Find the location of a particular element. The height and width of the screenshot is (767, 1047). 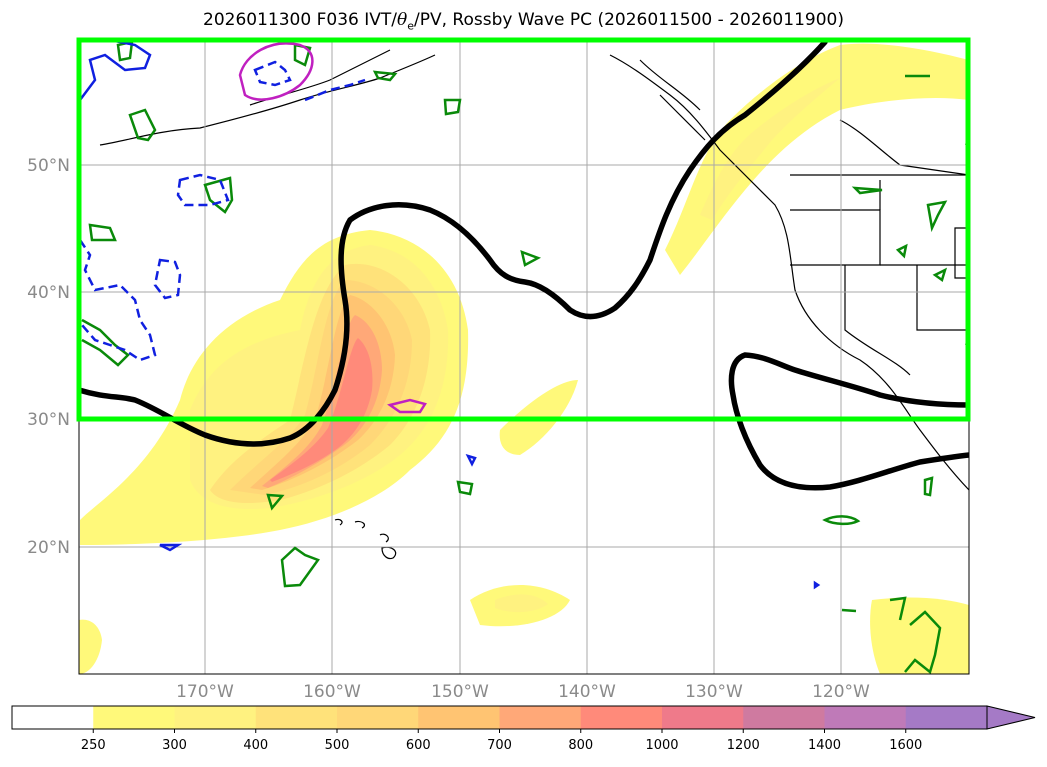

lon-label-170w: 170°W is located at coordinates (205, 692).